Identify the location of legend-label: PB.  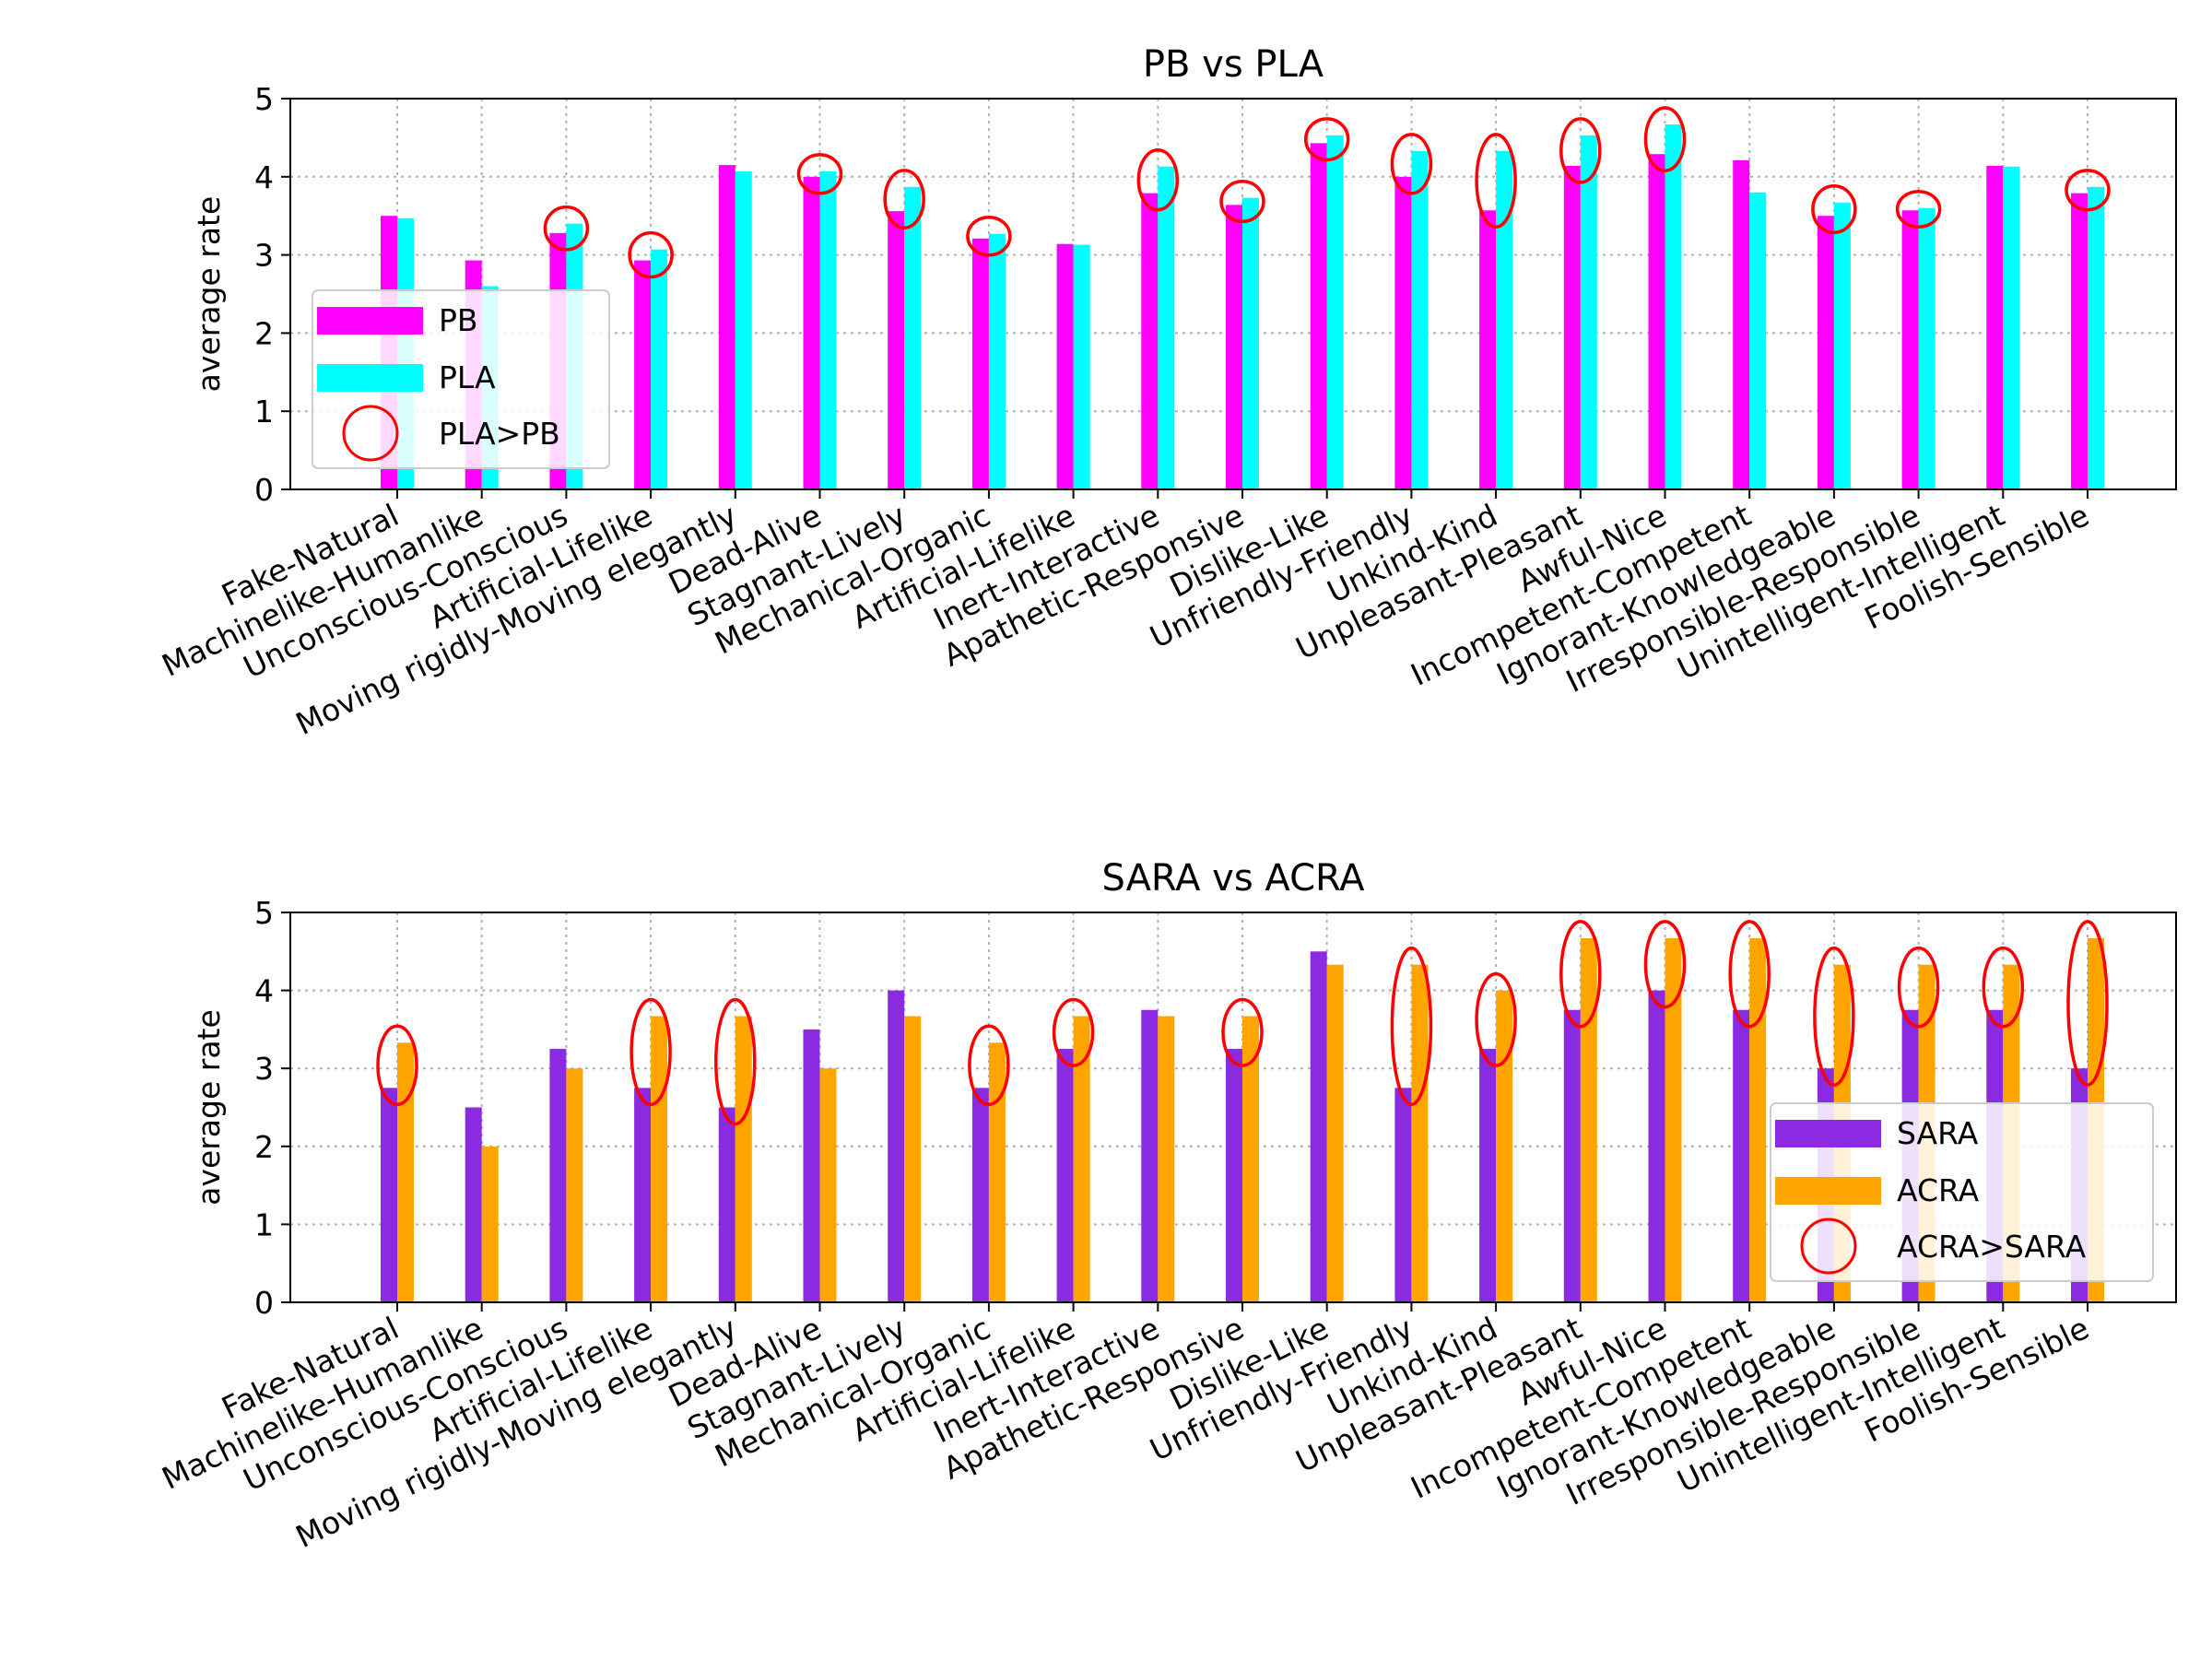
(458, 320).